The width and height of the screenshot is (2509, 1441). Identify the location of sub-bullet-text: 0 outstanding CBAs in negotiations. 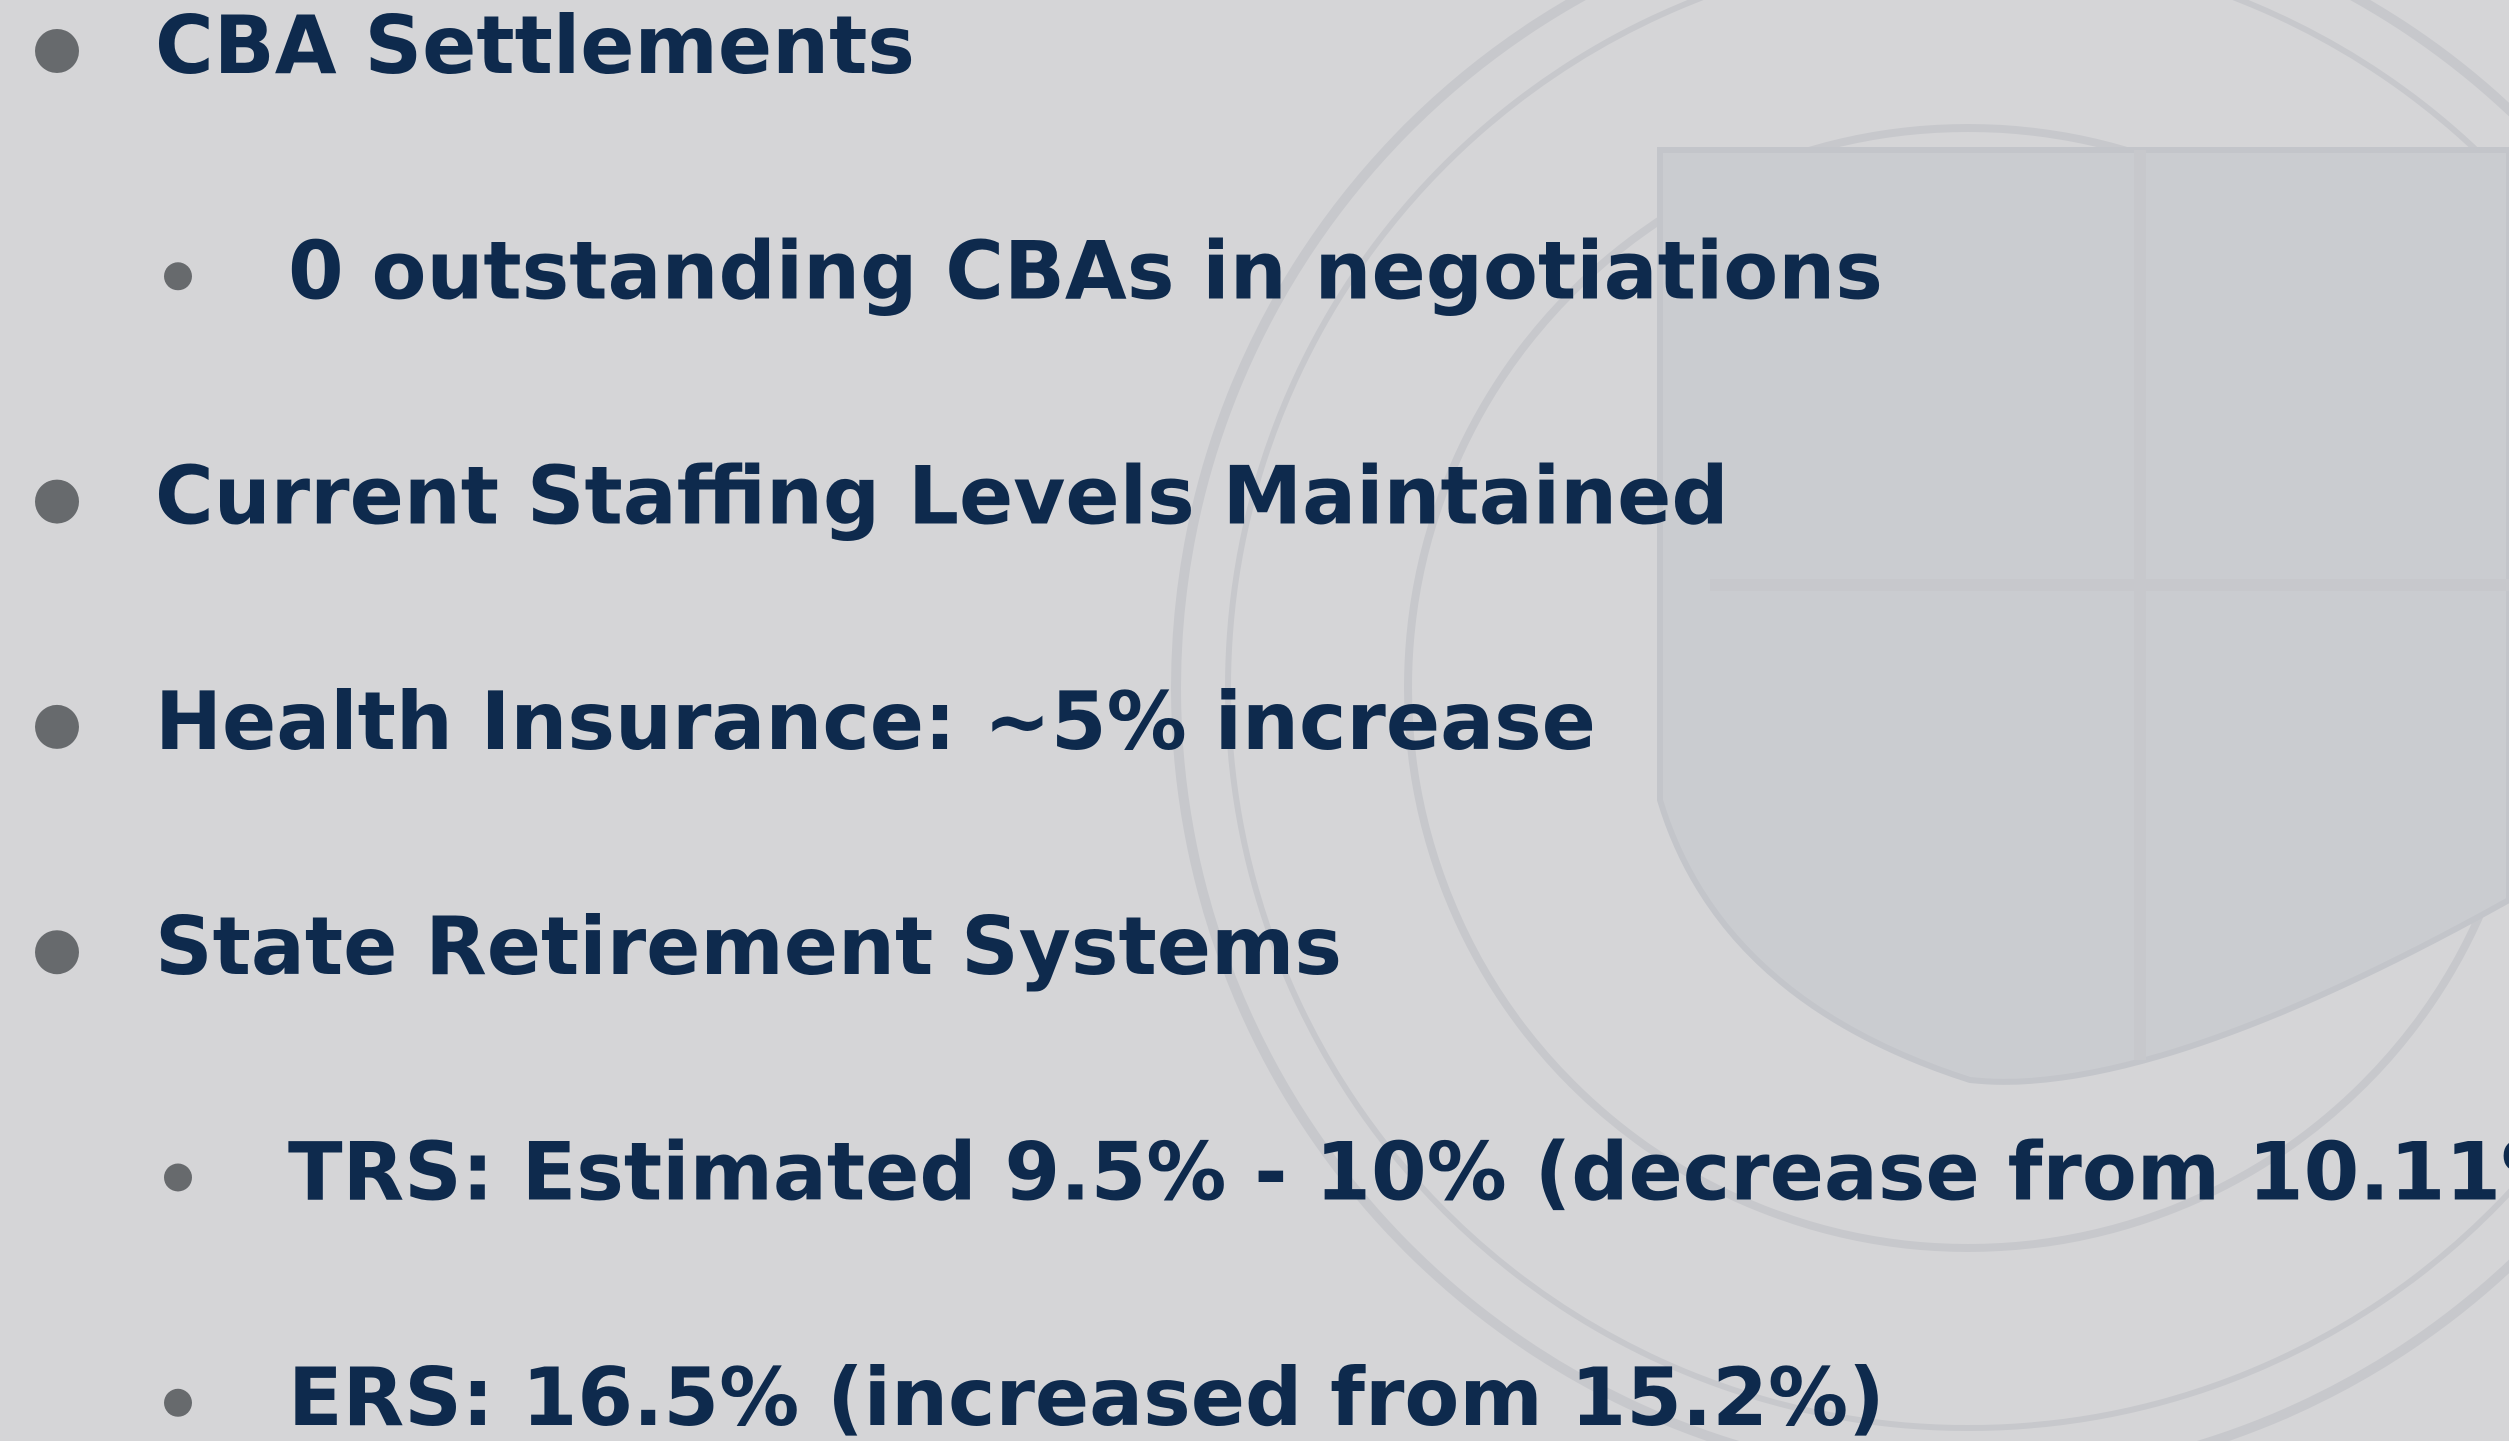
(1085, 270).